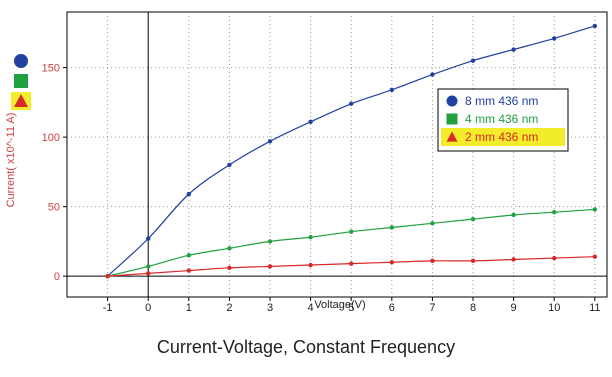 This screenshot has width=612, height=377. I want to click on x-tick-label: 9, so click(514, 308).